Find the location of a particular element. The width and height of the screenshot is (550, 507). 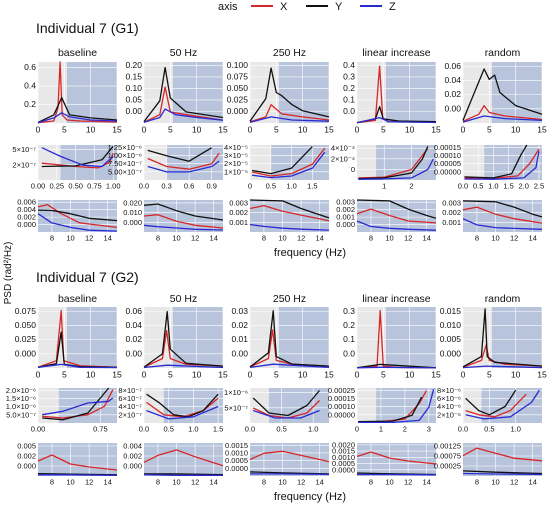

x-axis-label: frequency (Hz) is located at coordinates (310, 253).